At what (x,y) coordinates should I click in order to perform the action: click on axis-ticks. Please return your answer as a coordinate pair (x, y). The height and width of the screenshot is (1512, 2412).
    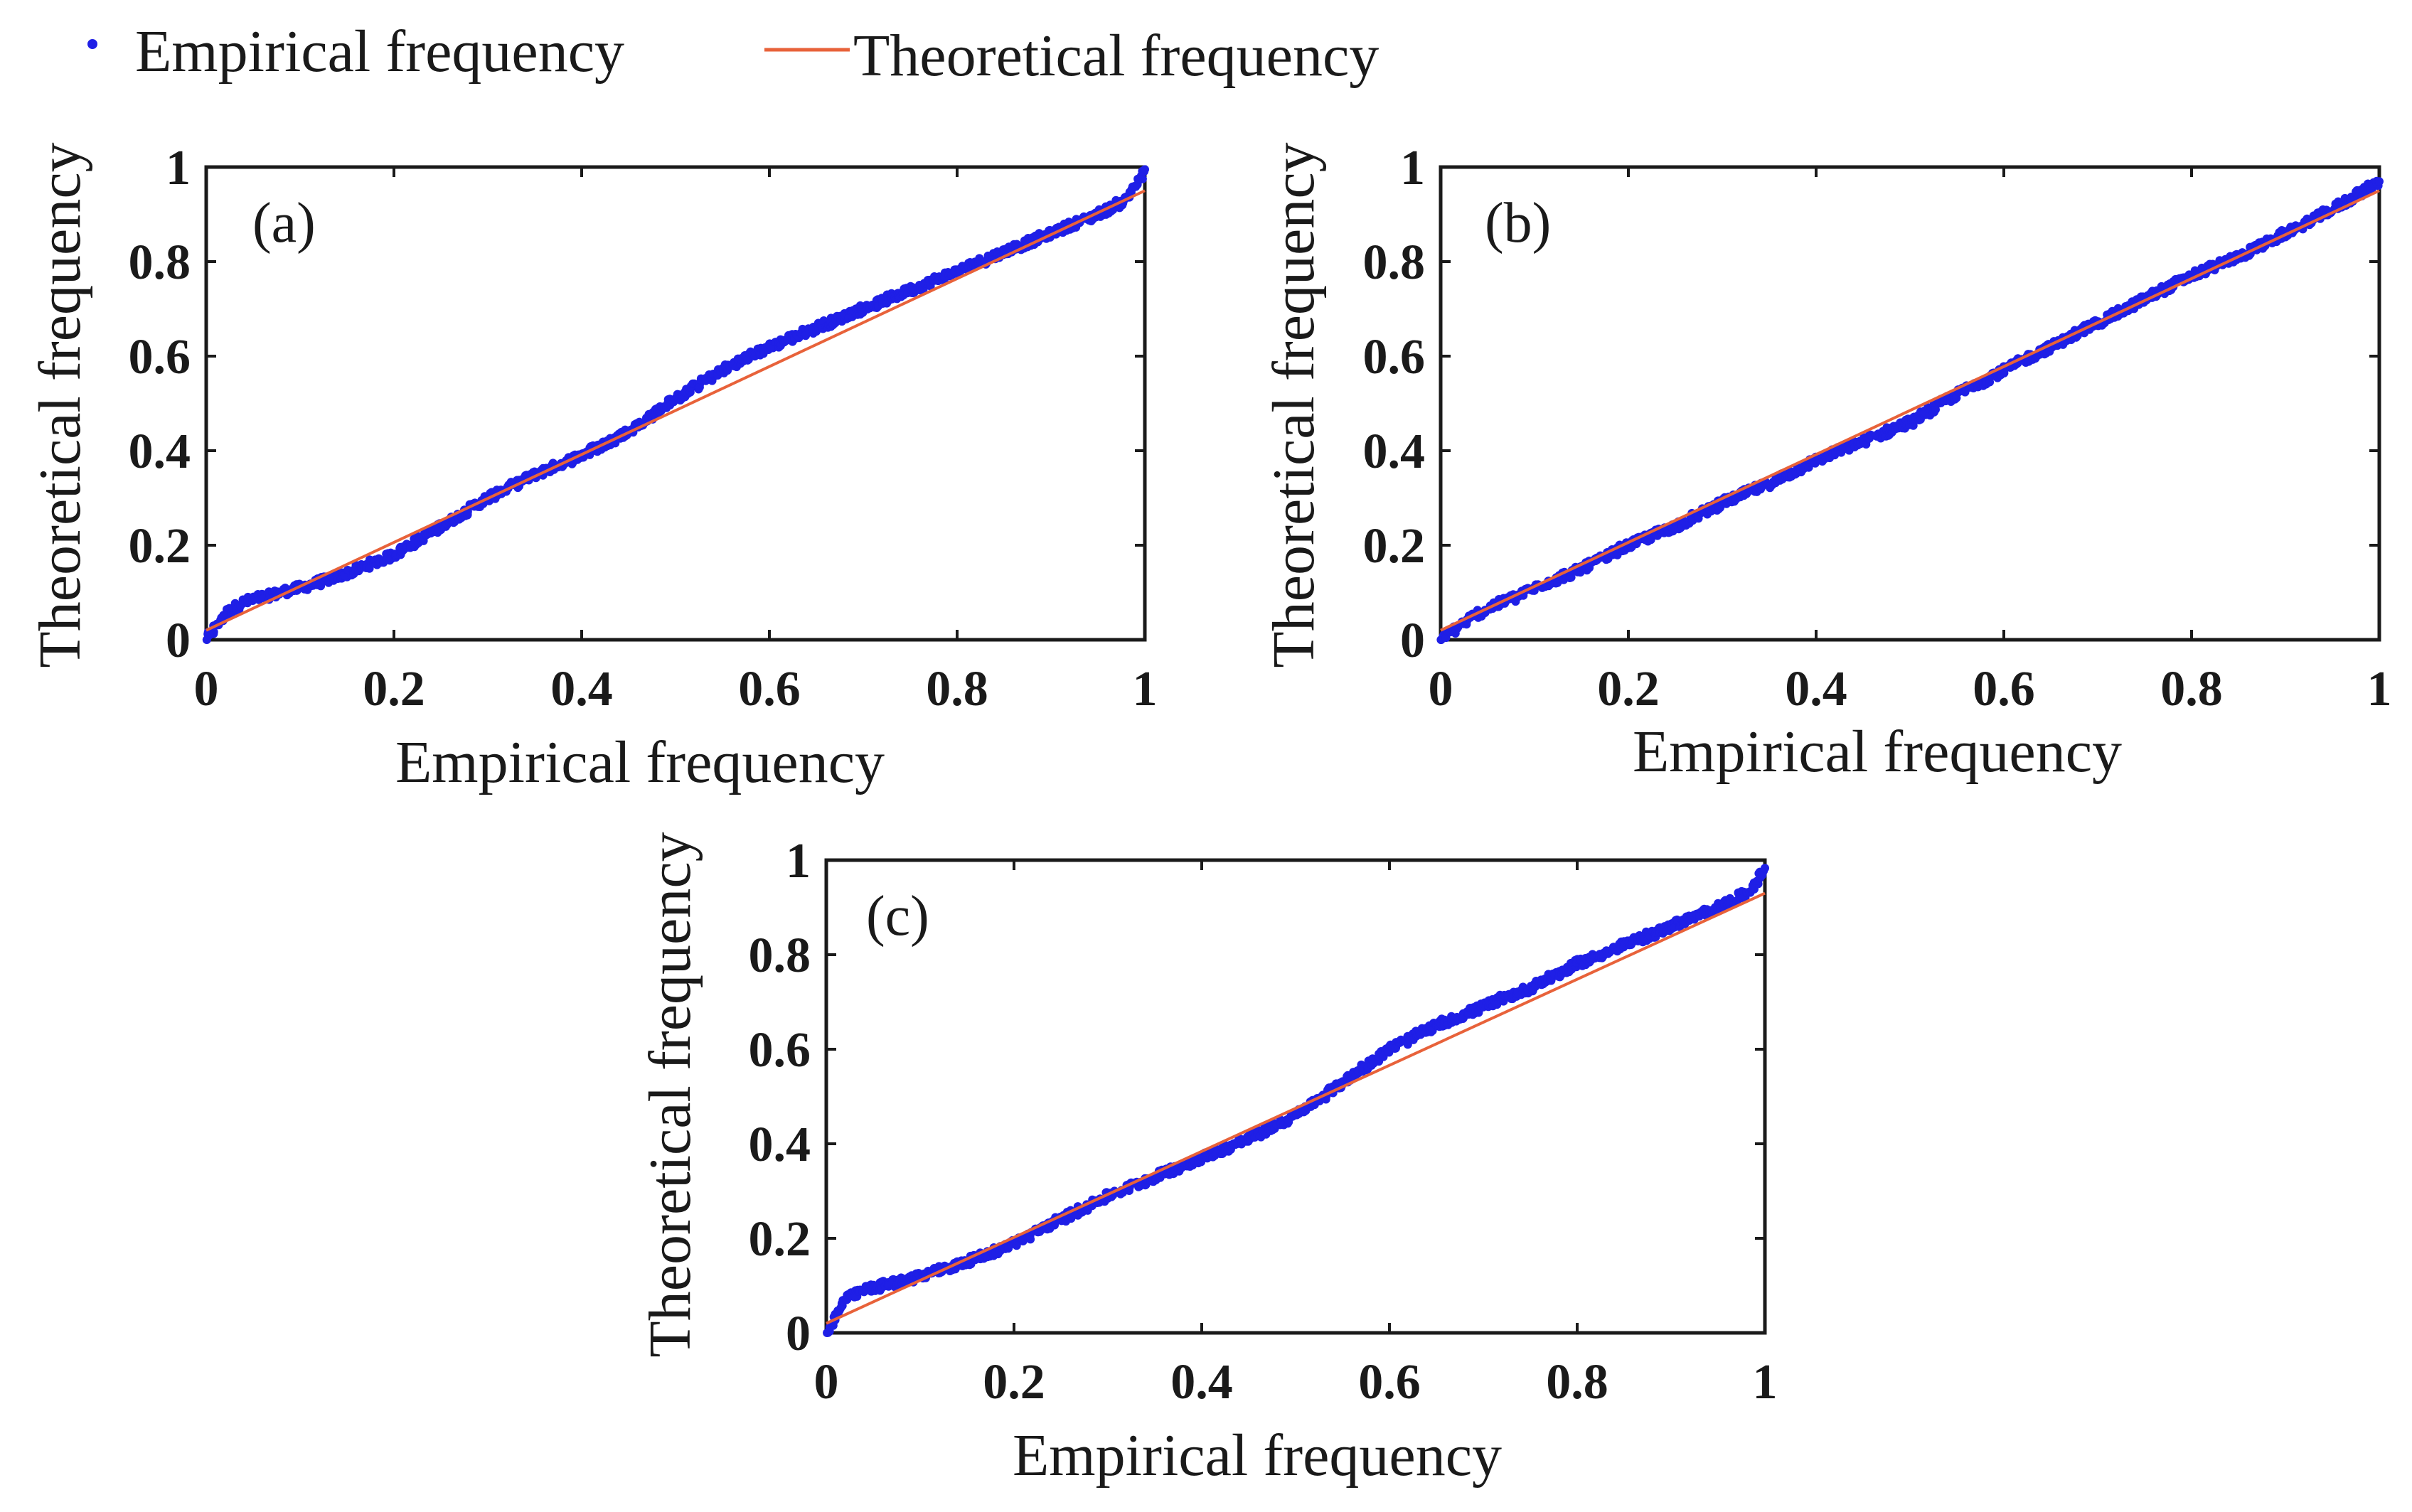
    Looking at the image, I should click on (1910, 404).